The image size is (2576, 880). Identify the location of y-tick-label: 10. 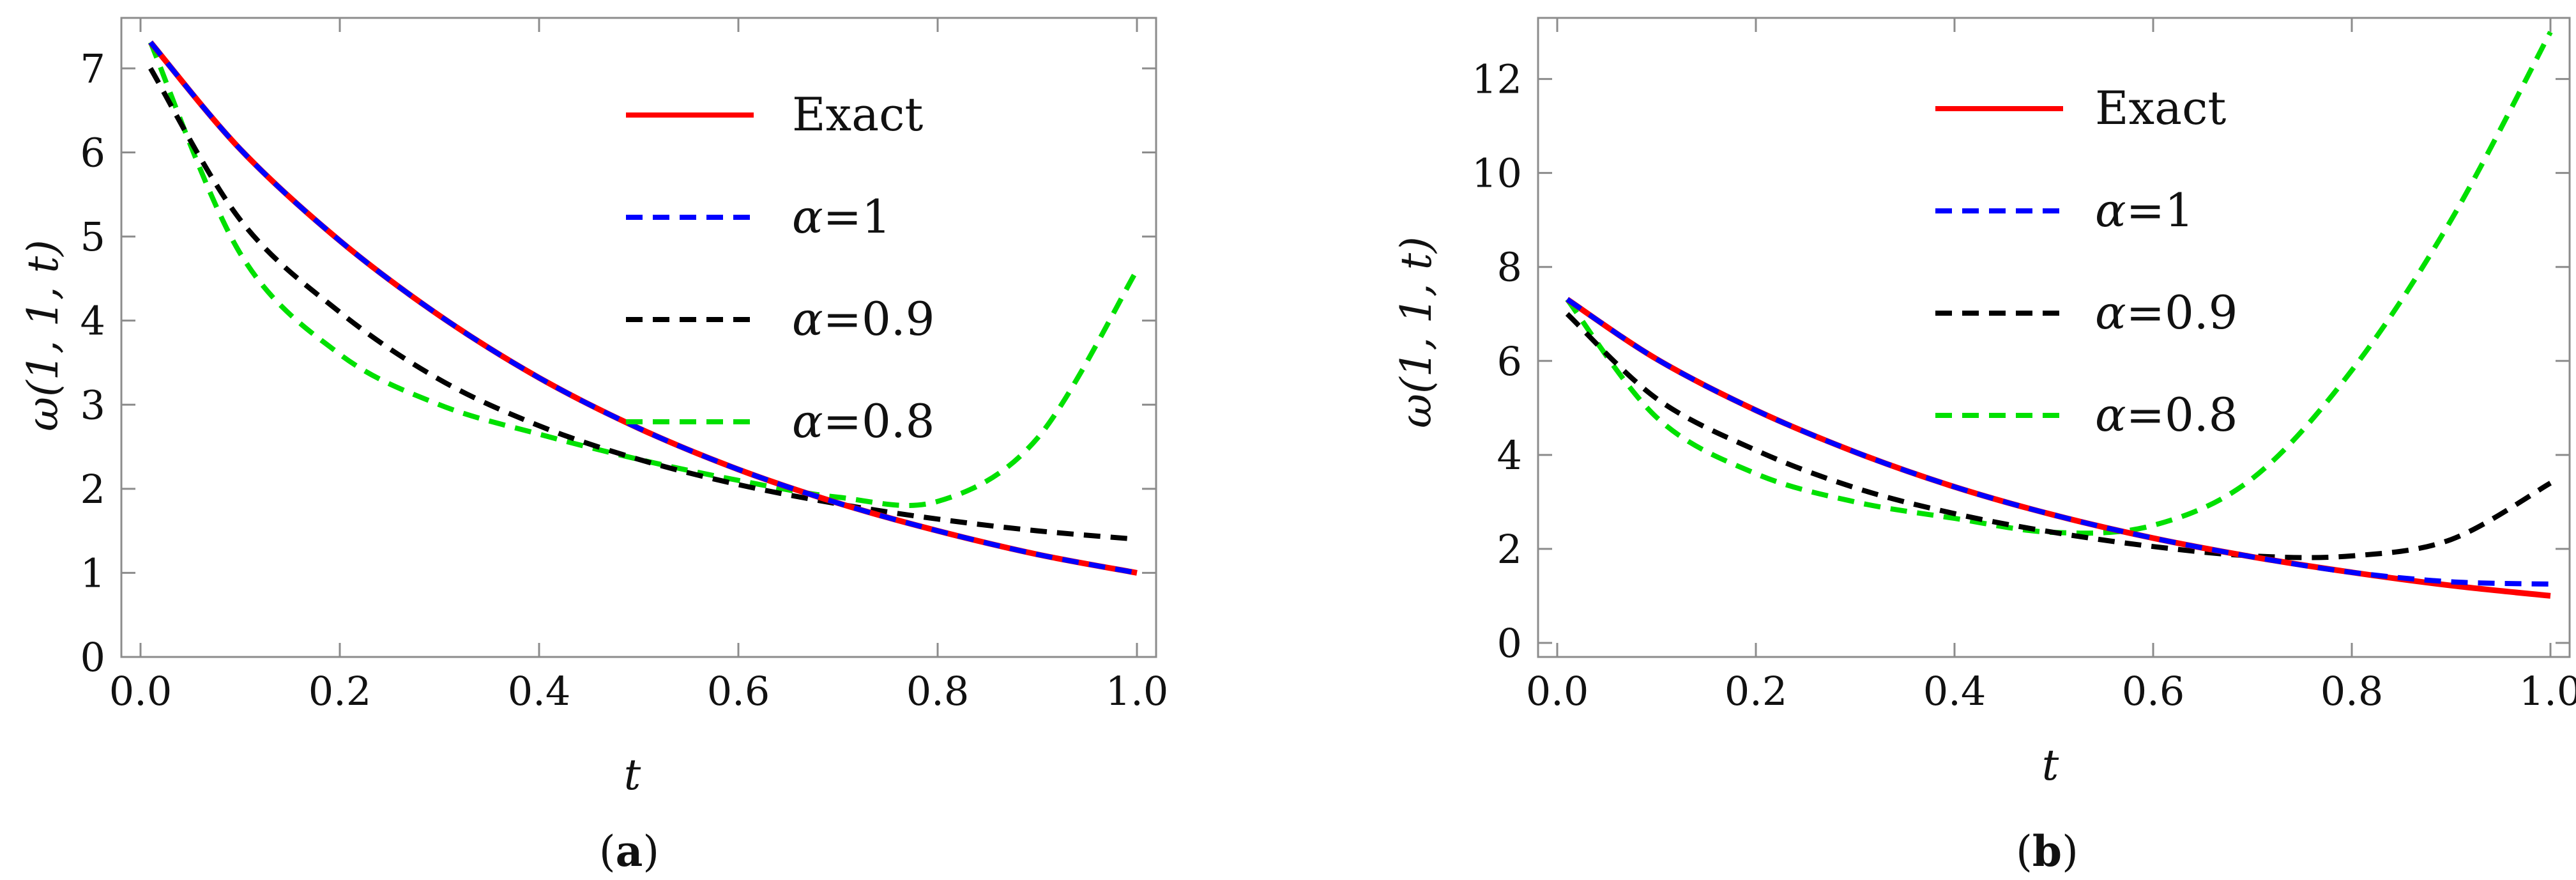
(1497, 173).